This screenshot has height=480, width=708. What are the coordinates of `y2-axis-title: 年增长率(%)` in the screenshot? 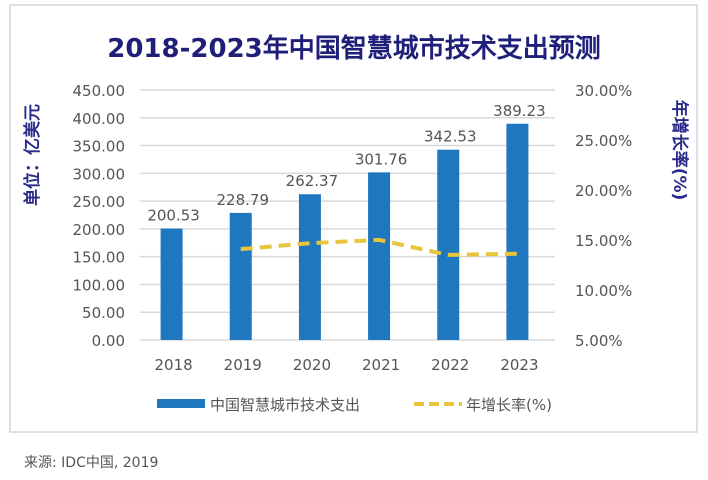 It's located at (679, 150).